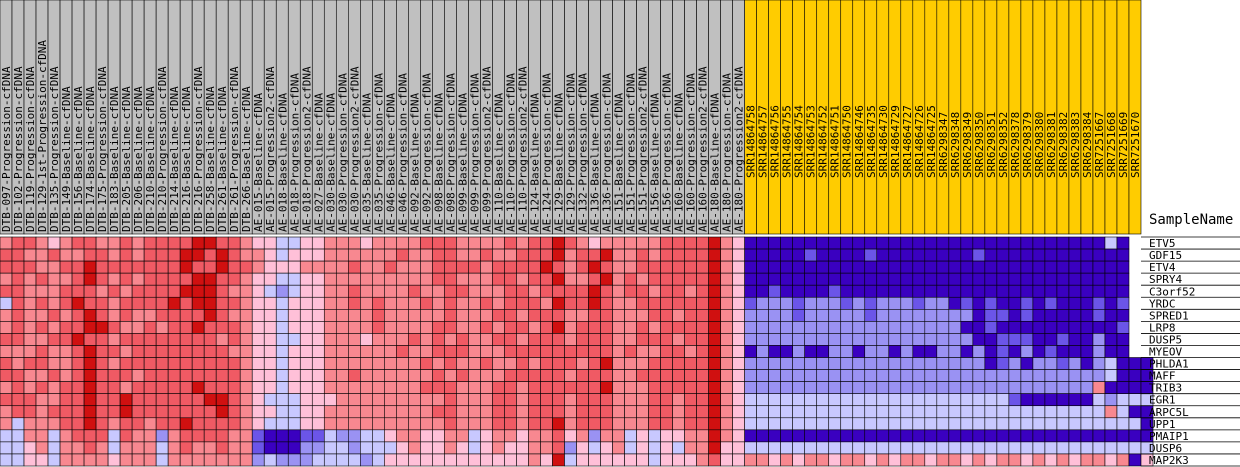  What do you see at coordinates (1051, 145) in the screenshot?
I see `column-label: SRR6298381` at bounding box center [1051, 145].